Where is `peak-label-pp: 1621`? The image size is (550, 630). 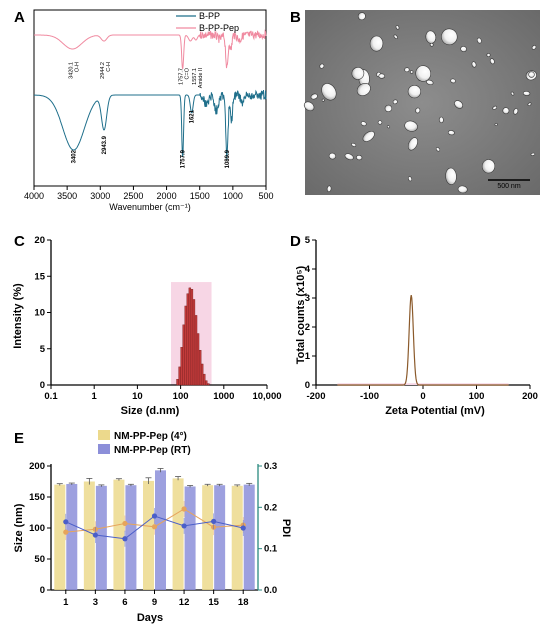
peak-label-pp: 1621 is located at coordinates (193, 116).